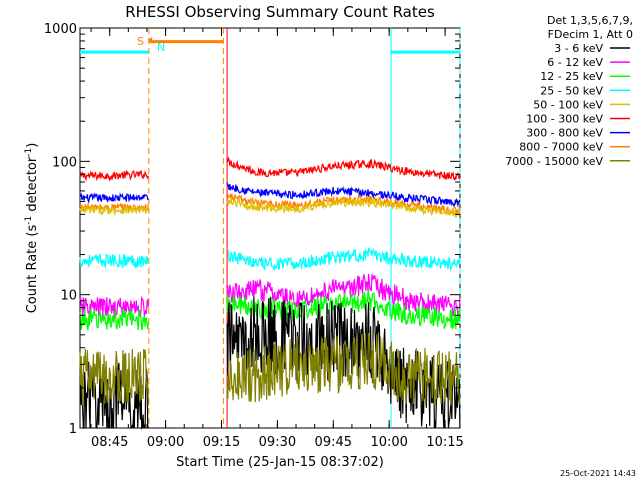  What do you see at coordinates (280, 12) in the screenshot?
I see `chart-title: RHESSI Observing Summary Count Rates` at bounding box center [280, 12].